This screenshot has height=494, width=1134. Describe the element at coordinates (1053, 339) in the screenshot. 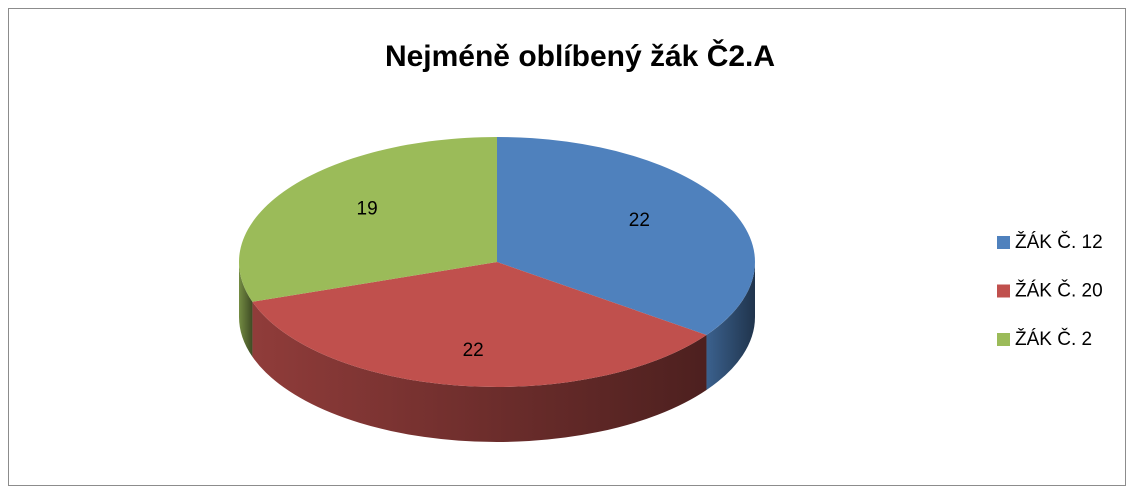

I see `legend-label: ŽÁK Č. 2` at that location.